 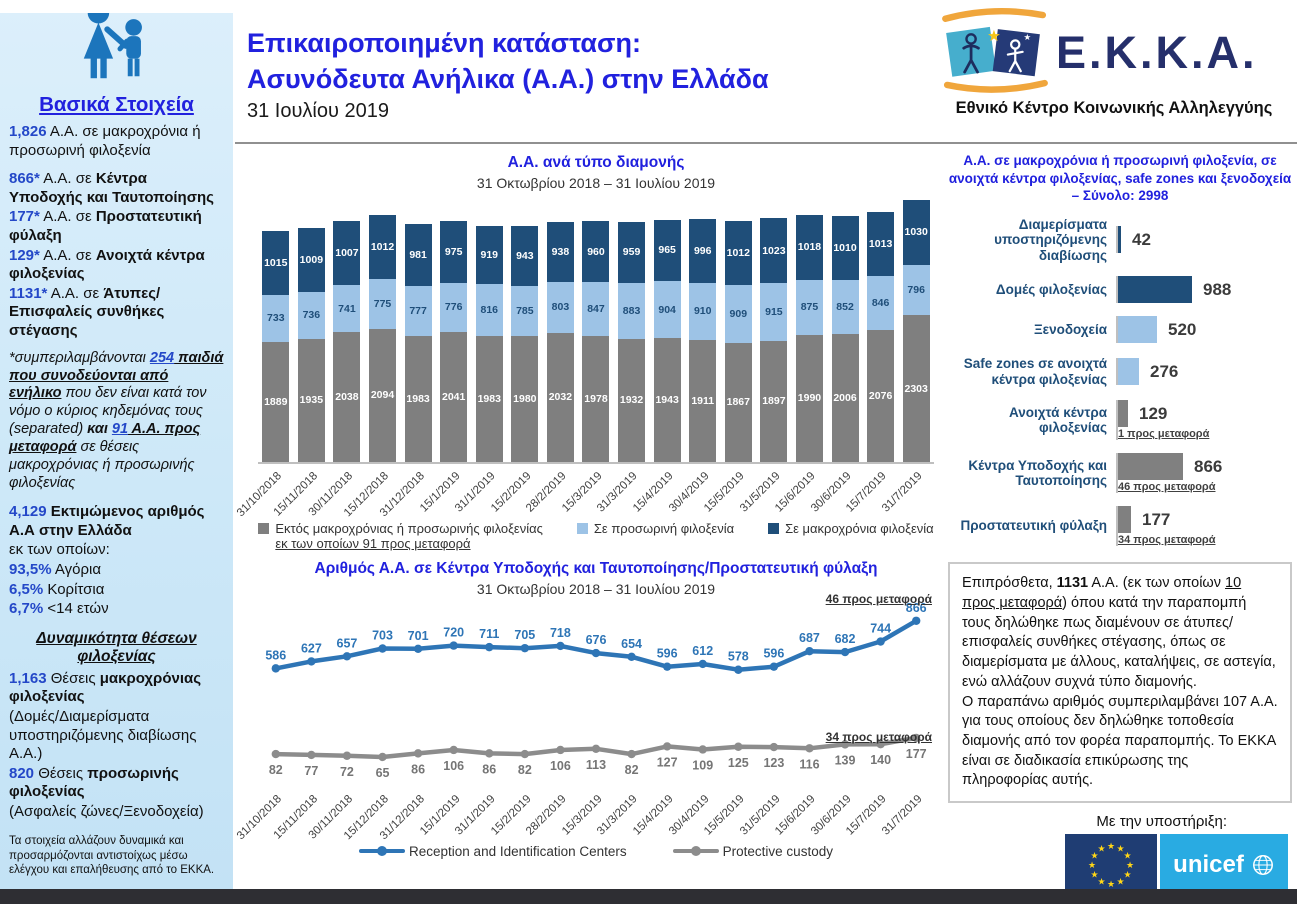 What do you see at coordinates (1262, 865) in the screenshot?
I see `unicef-globe-icon` at bounding box center [1262, 865].